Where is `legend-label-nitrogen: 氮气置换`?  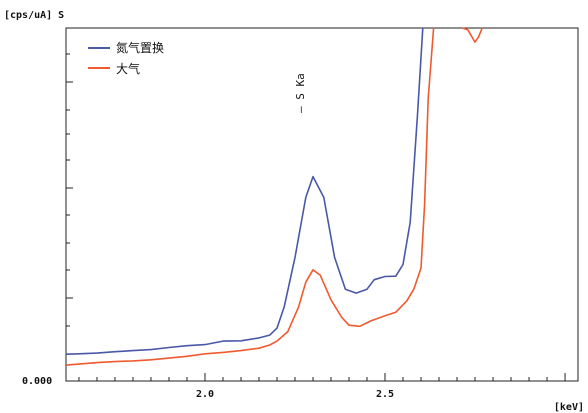 legend-label-nitrogen: 氮气置换 is located at coordinates (140, 47).